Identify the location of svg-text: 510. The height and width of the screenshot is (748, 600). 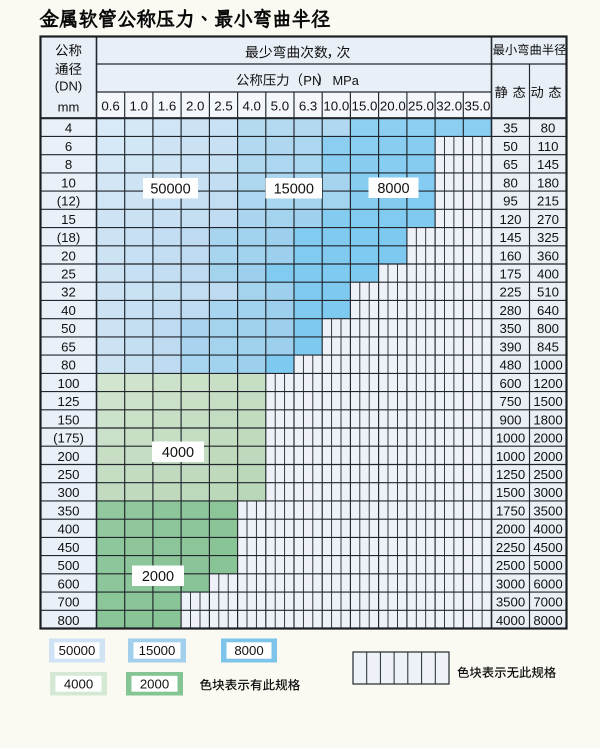
(548, 292).